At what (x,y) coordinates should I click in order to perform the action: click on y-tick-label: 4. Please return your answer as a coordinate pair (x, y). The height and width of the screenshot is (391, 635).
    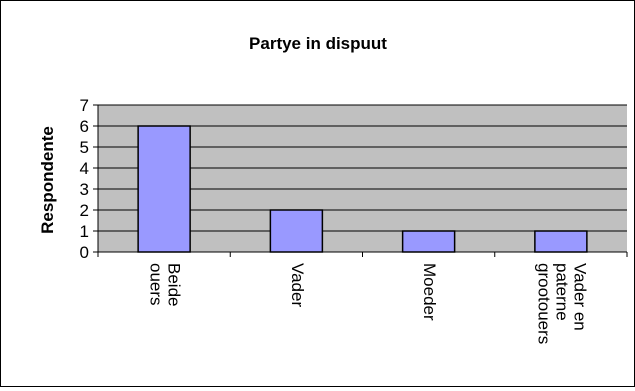
    Looking at the image, I should click on (84, 168).